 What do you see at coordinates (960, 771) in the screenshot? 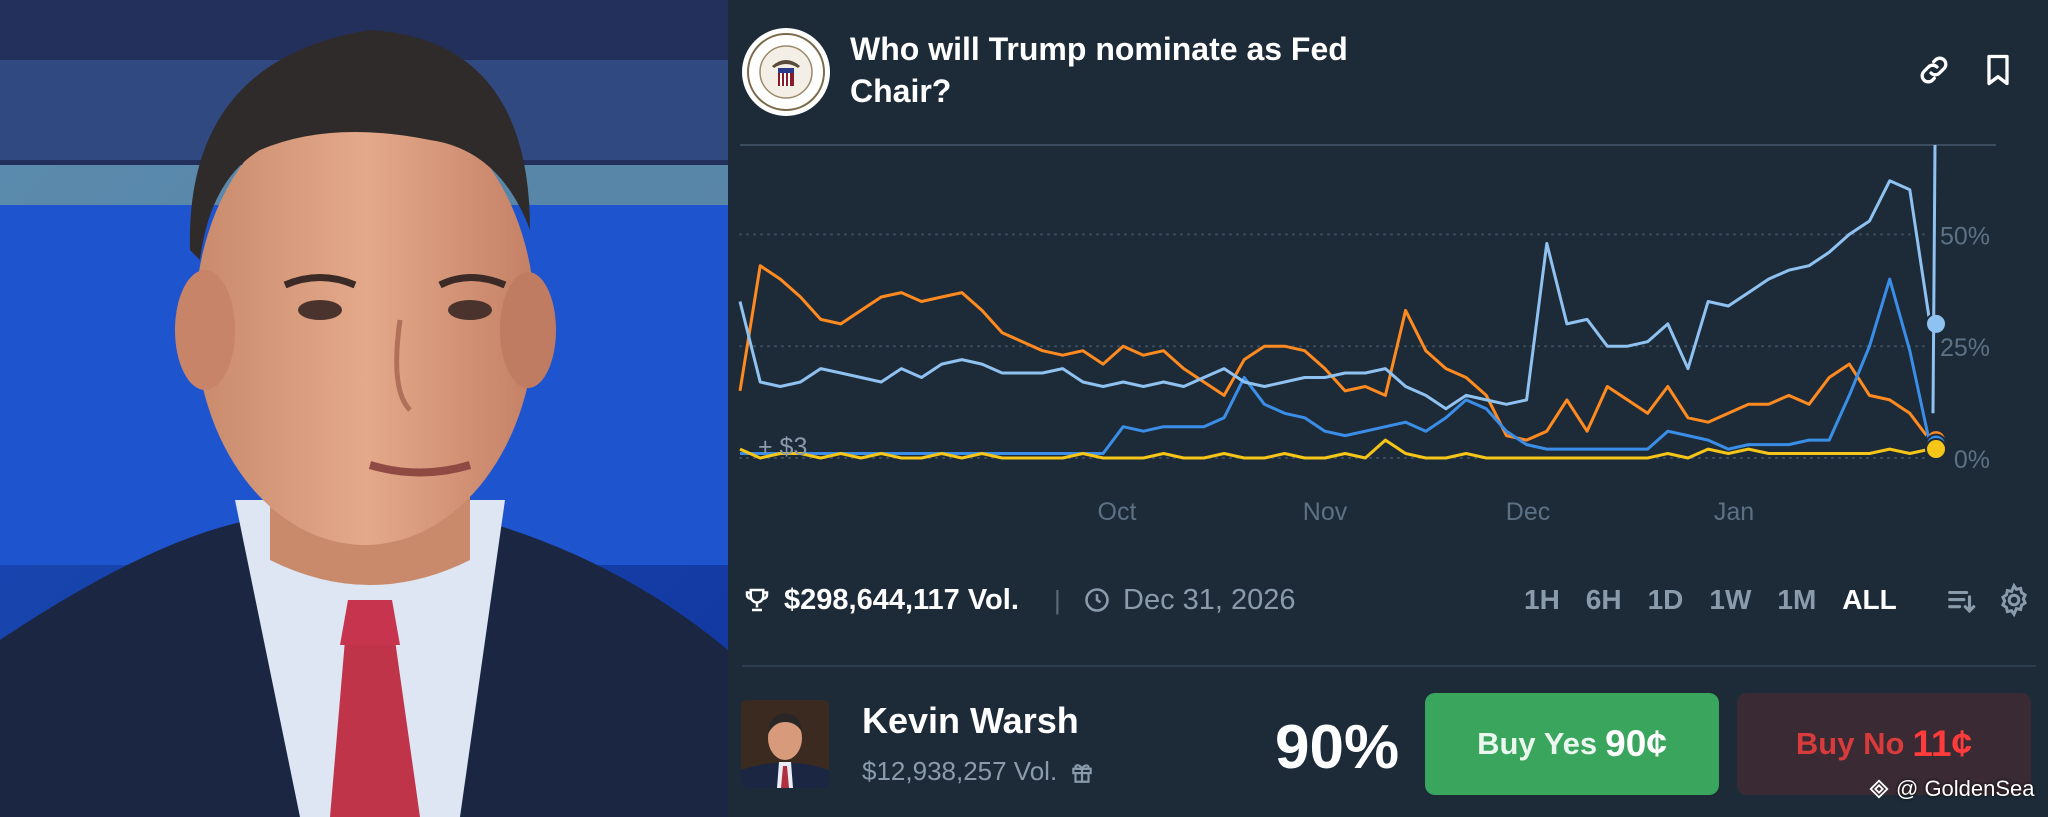
I see `candidate-volume-text: $12,938,257 Vol.` at bounding box center [960, 771].